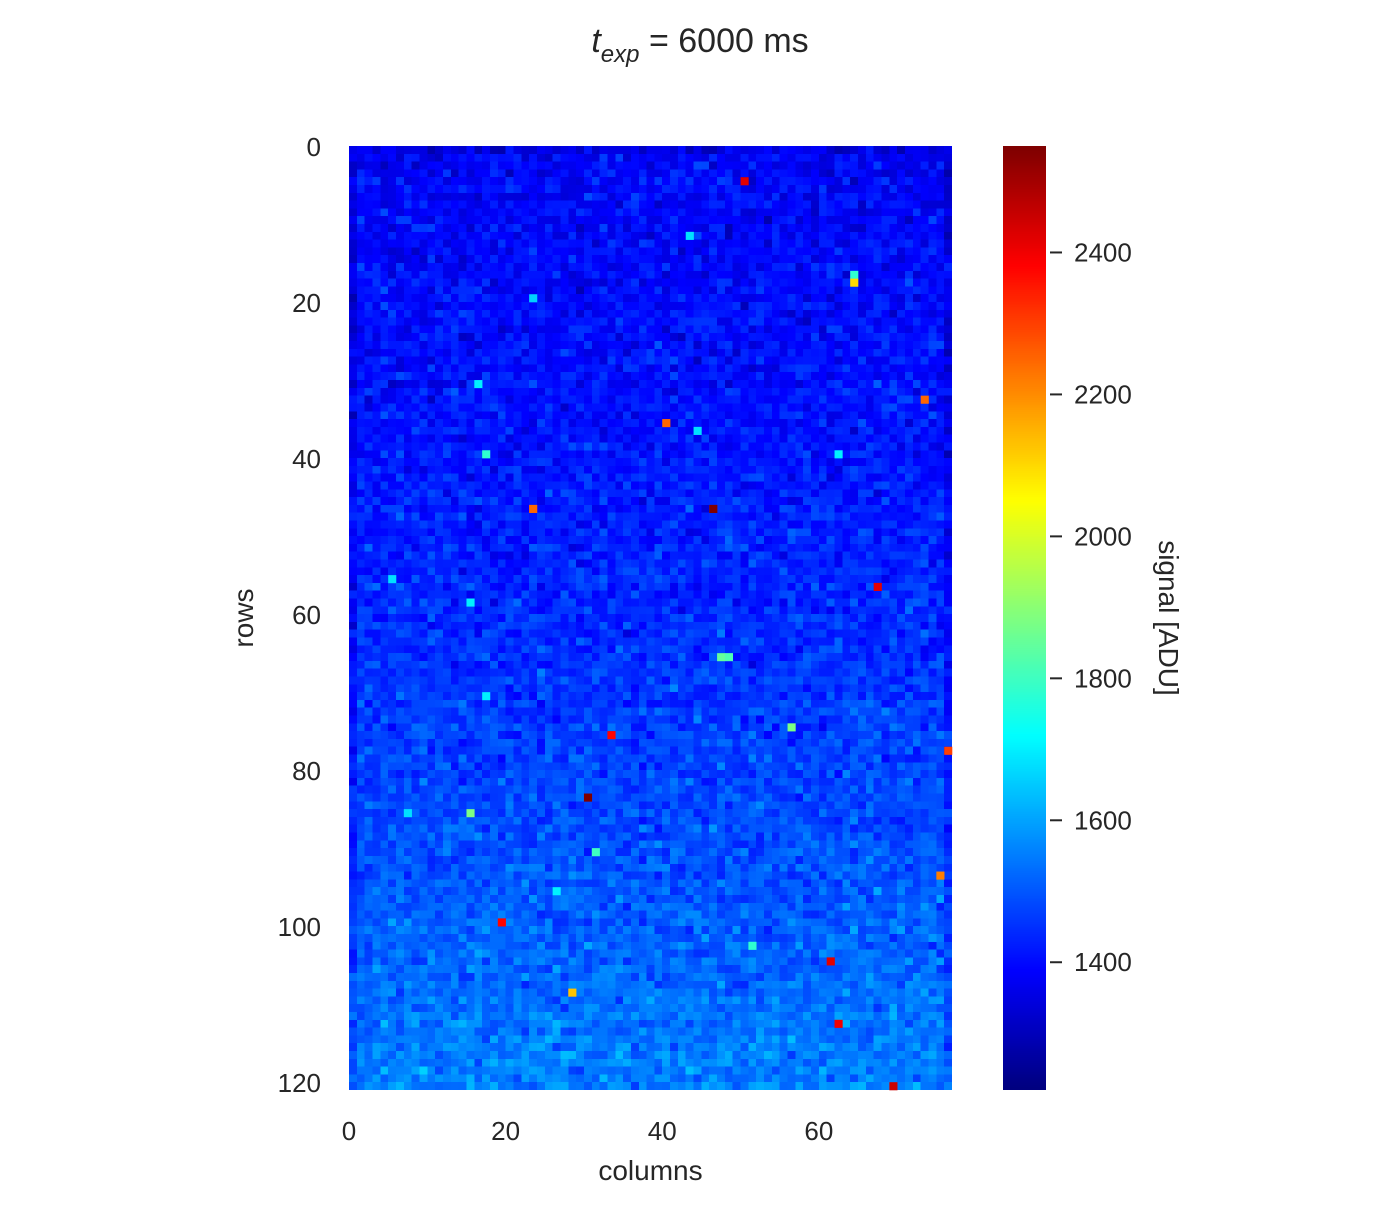 This screenshot has width=1400, height=1205. I want to click on y-tick-label: 80, so click(306, 771).